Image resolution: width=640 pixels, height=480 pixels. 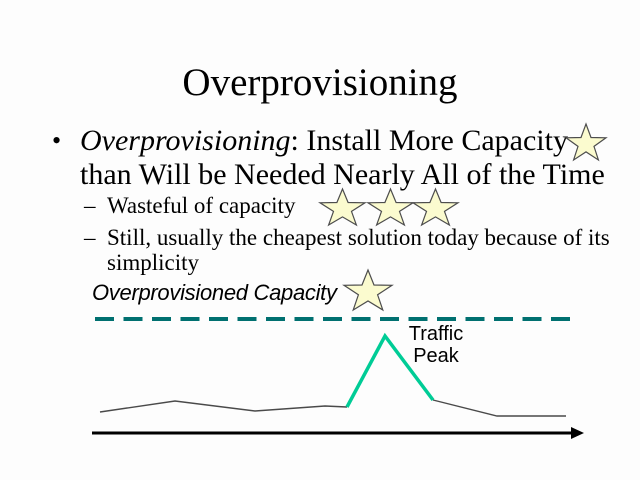 I want to click on sub-bullet-2-line2: simplicity, so click(x=153, y=262).